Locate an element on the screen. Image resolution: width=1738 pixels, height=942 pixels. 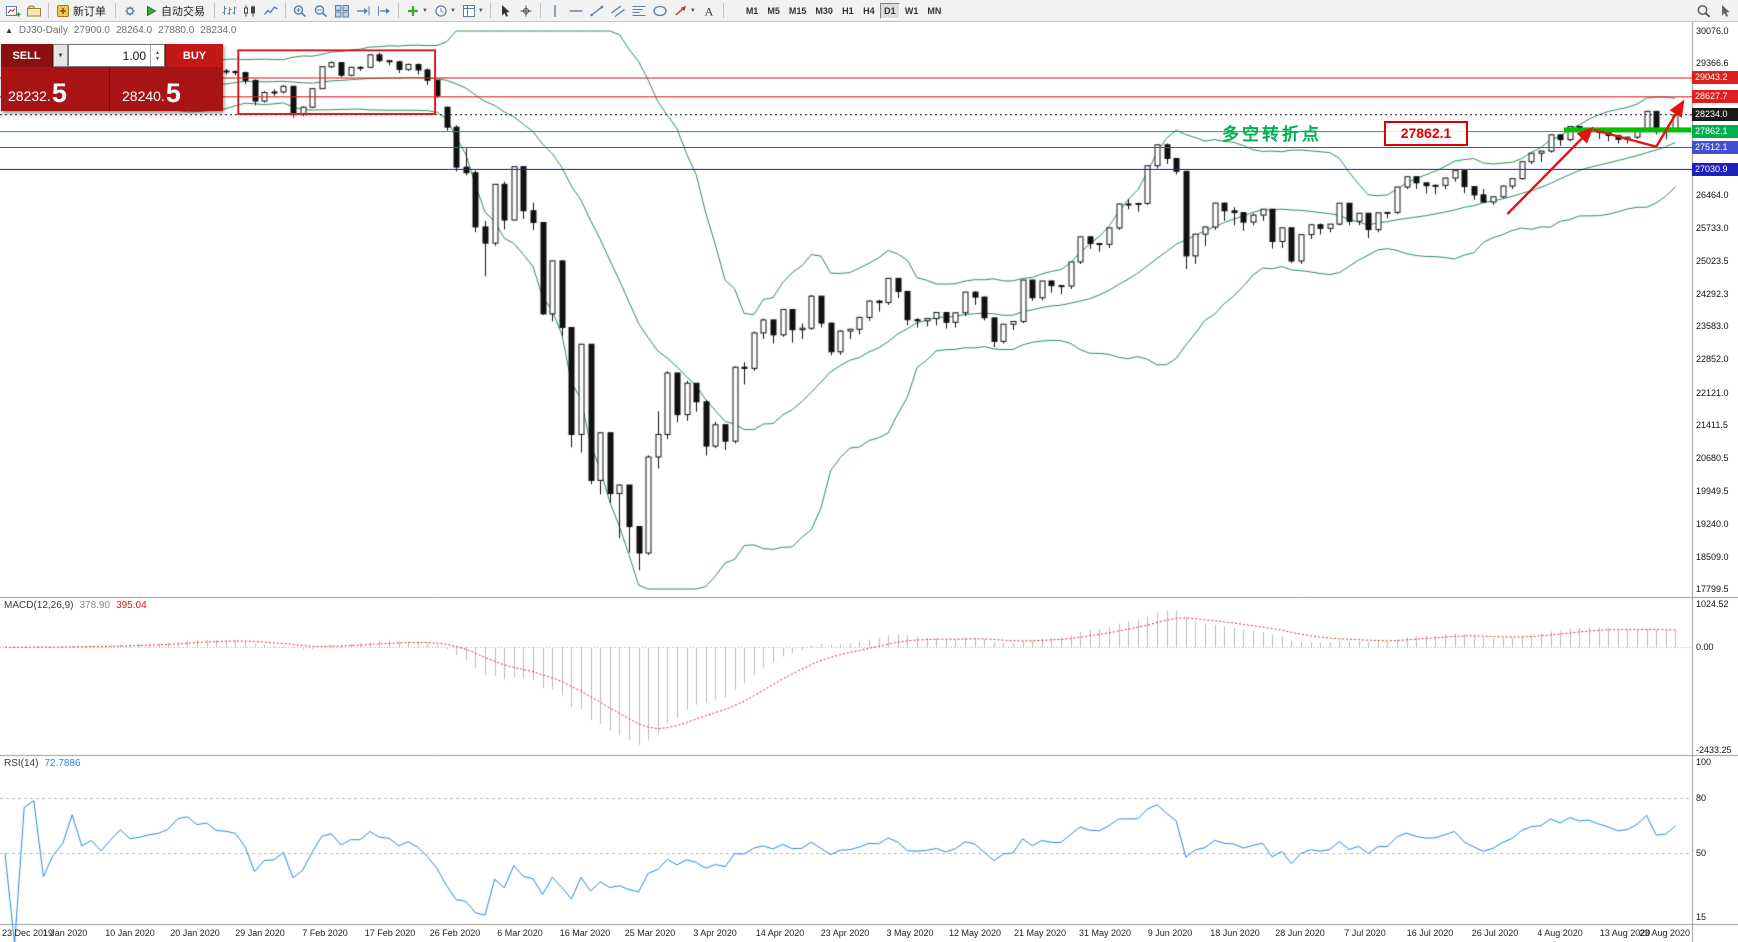
timeframe-button-m5: M5 is located at coordinates (773, 11).